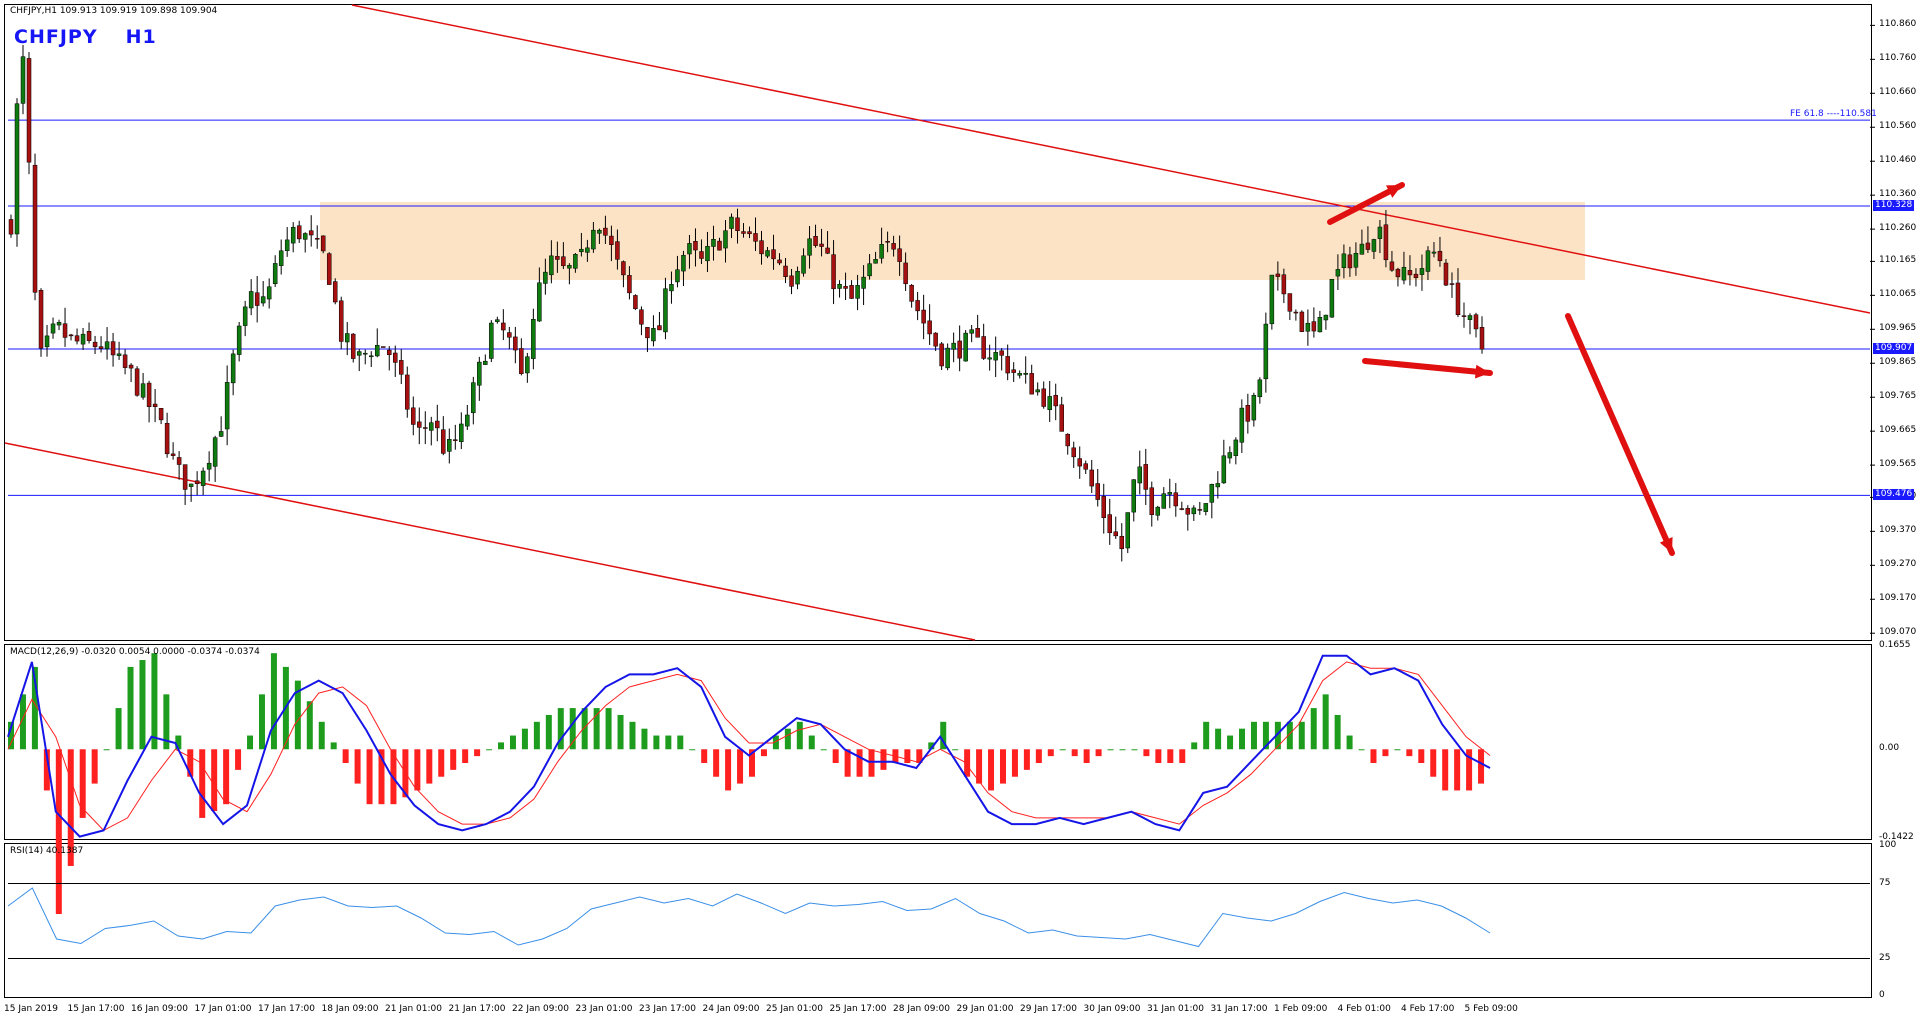 Image resolution: width=1920 pixels, height=1020 pixels. What do you see at coordinates (31, 1009) in the screenshot?
I see `time-tick-label: 15 Jan 2019` at bounding box center [31, 1009].